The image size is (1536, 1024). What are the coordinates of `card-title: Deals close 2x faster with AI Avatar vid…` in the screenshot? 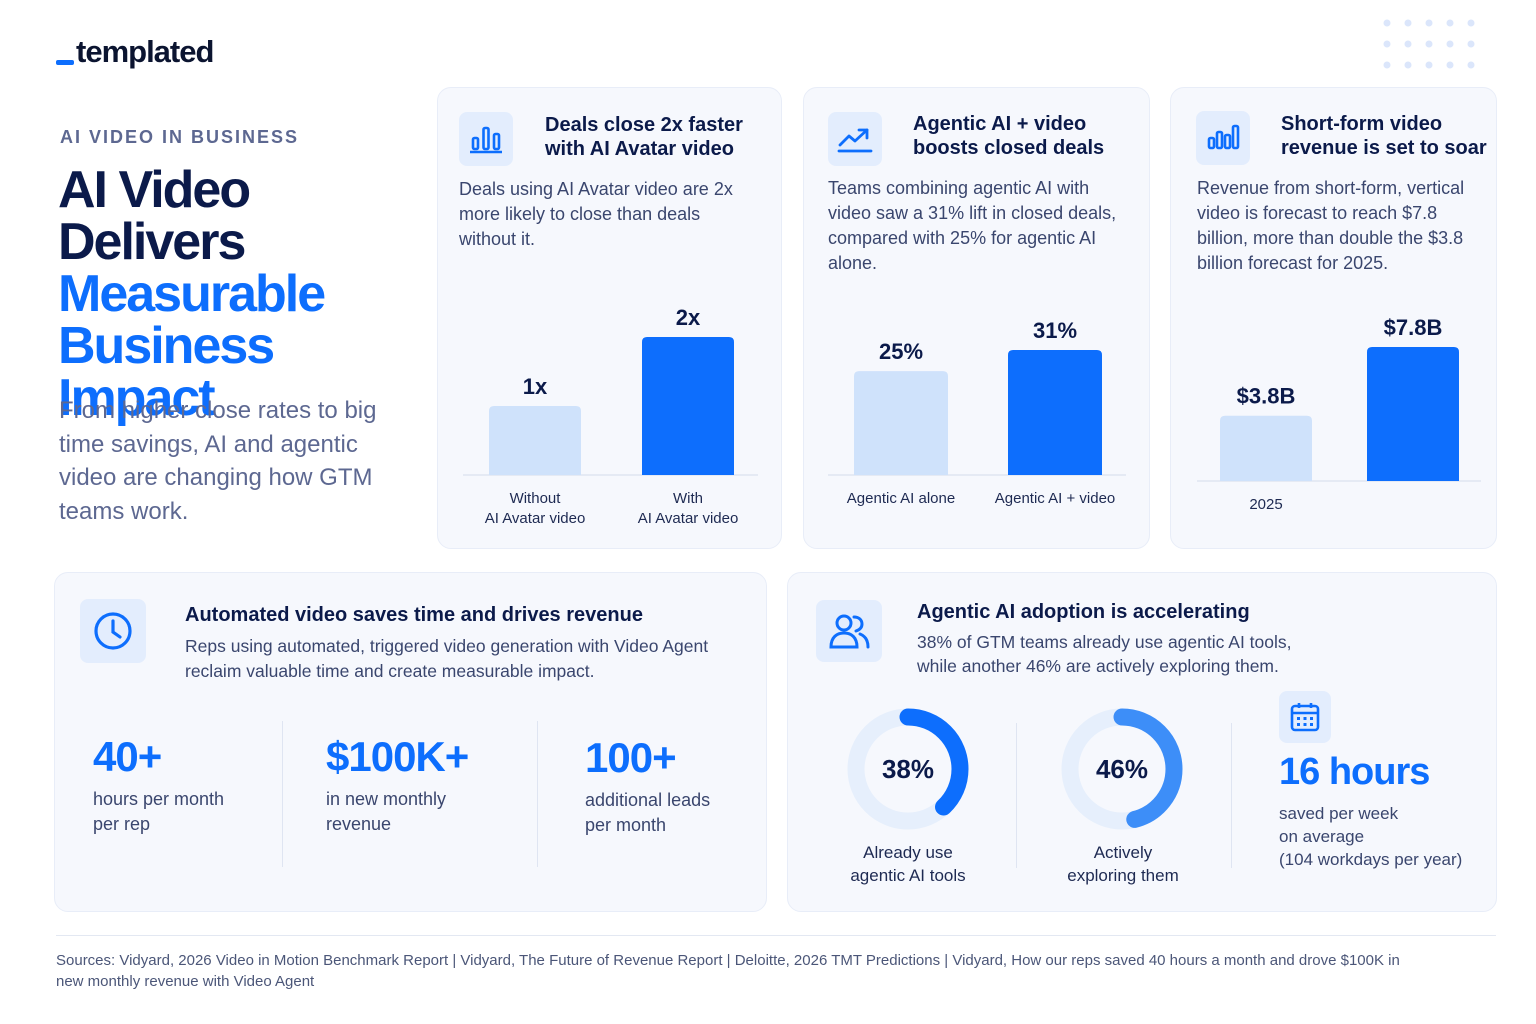 It's located at (660, 137).